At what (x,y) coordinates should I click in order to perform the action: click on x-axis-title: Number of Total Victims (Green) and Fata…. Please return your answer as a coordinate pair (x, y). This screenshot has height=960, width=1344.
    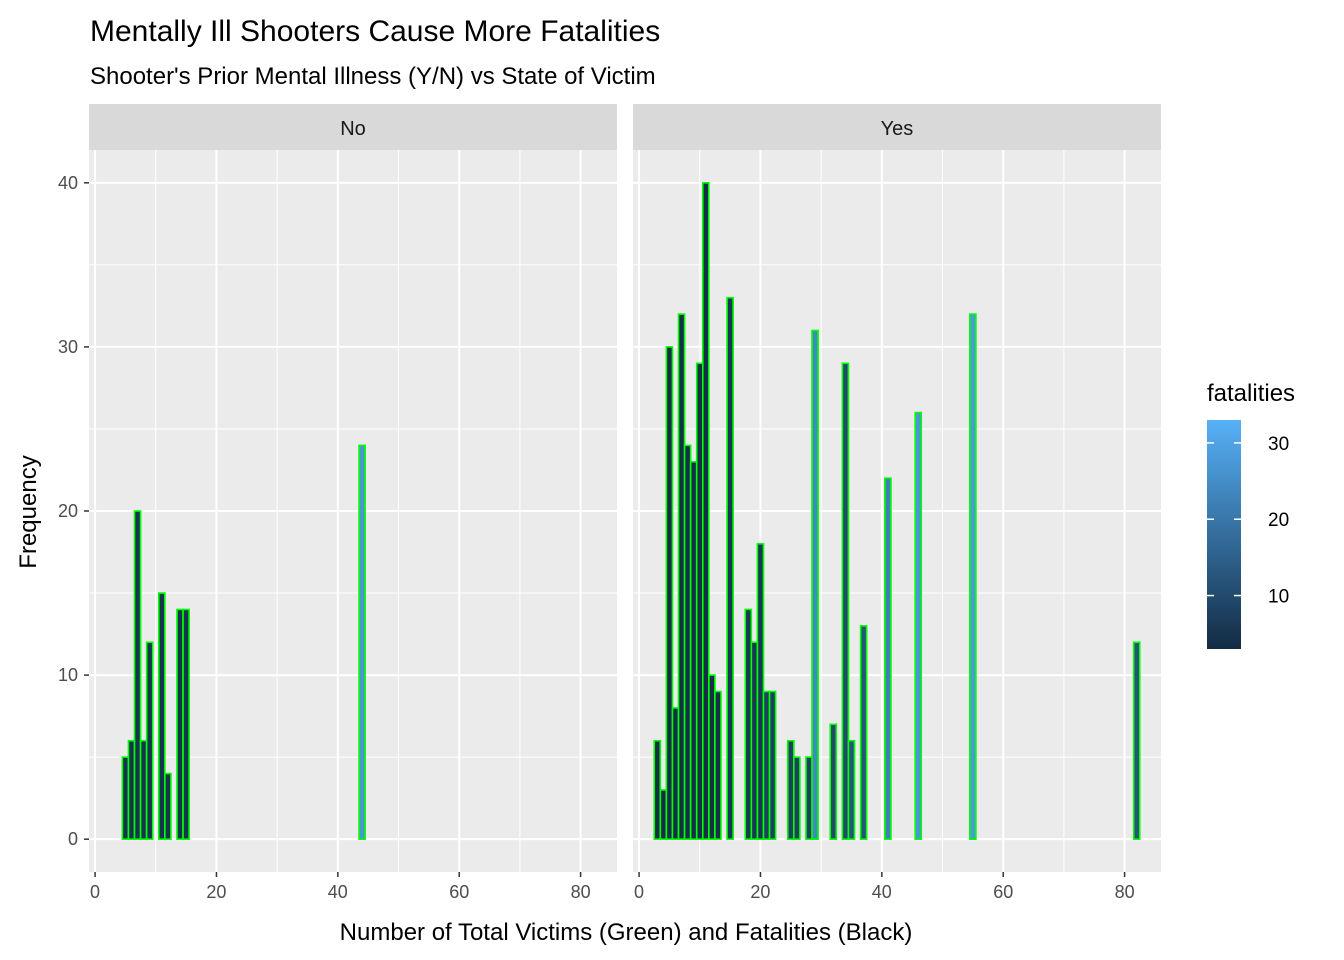
    Looking at the image, I should click on (626, 932).